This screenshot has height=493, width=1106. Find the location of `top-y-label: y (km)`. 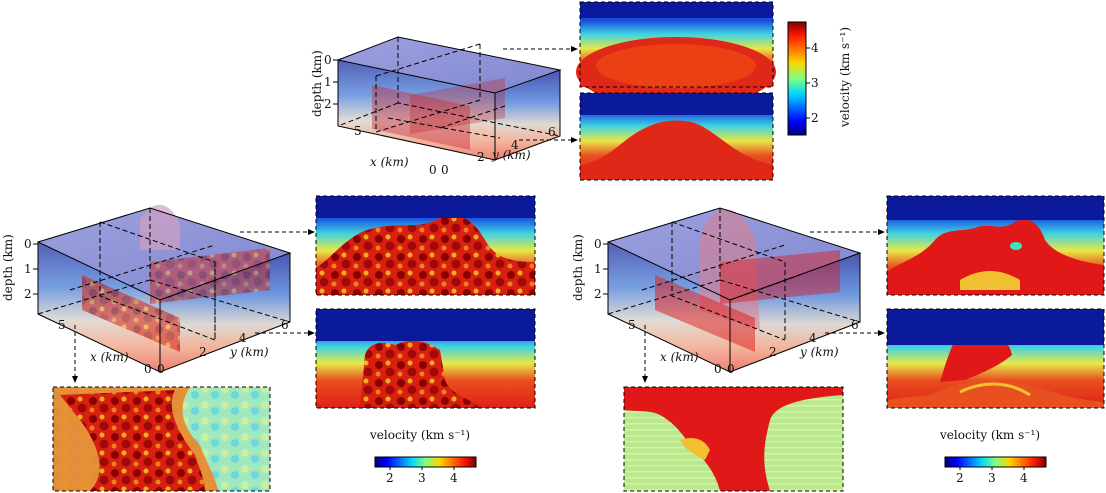

top-y-label: y (km) is located at coordinates (511, 155).